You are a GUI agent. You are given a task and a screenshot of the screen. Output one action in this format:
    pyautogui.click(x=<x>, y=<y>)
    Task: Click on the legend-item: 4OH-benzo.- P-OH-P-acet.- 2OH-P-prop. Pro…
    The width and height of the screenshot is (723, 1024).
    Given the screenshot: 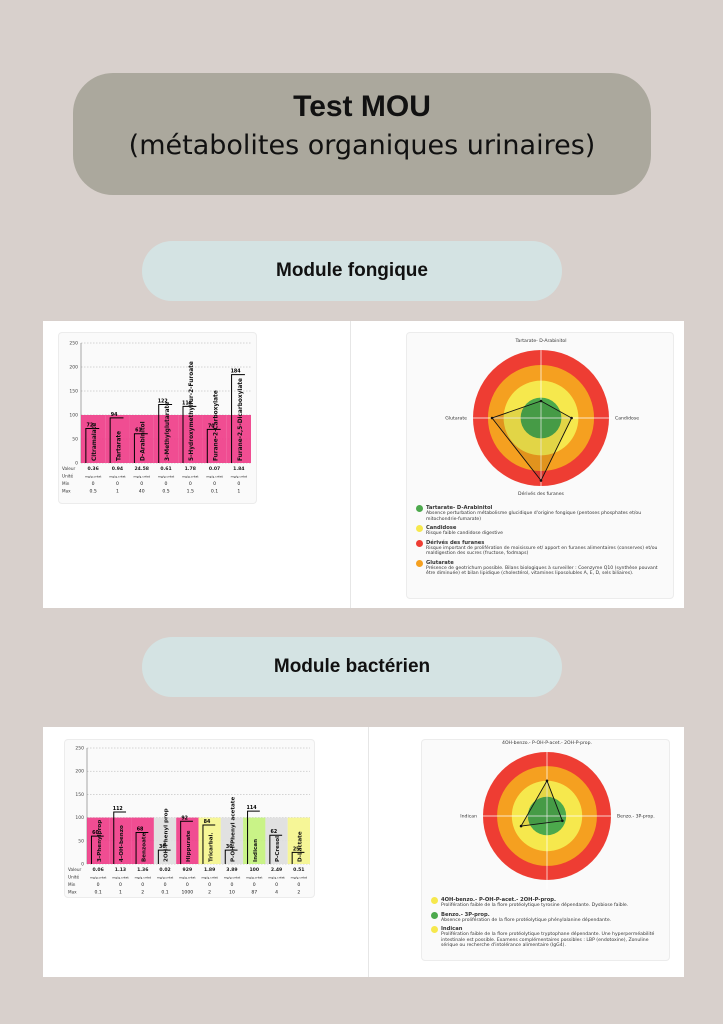 What is the action you would take?
    pyautogui.click(x=547, y=903)
    